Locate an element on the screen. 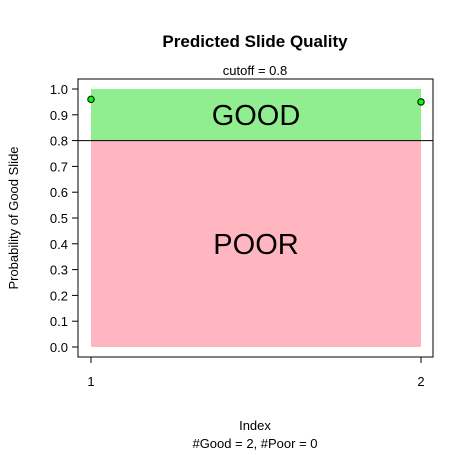 This screenshot has width=475, height=455. y-tick-label: 0.0 is located at coordinates (59, 347).